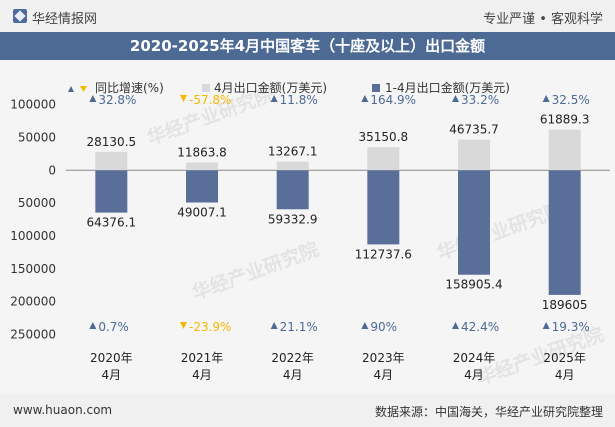 The height and width of the screenshot is (427, 615). I want to click on site-name: 华经情报网, so click(65, 19).